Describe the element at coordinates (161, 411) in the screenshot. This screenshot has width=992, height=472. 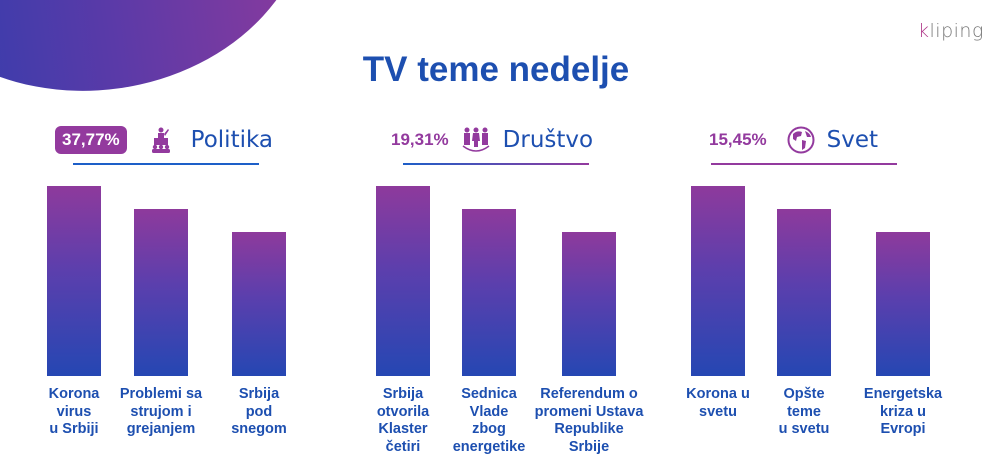
I see `bar-label: Problemi sa strujom i grejanjem` at that location.